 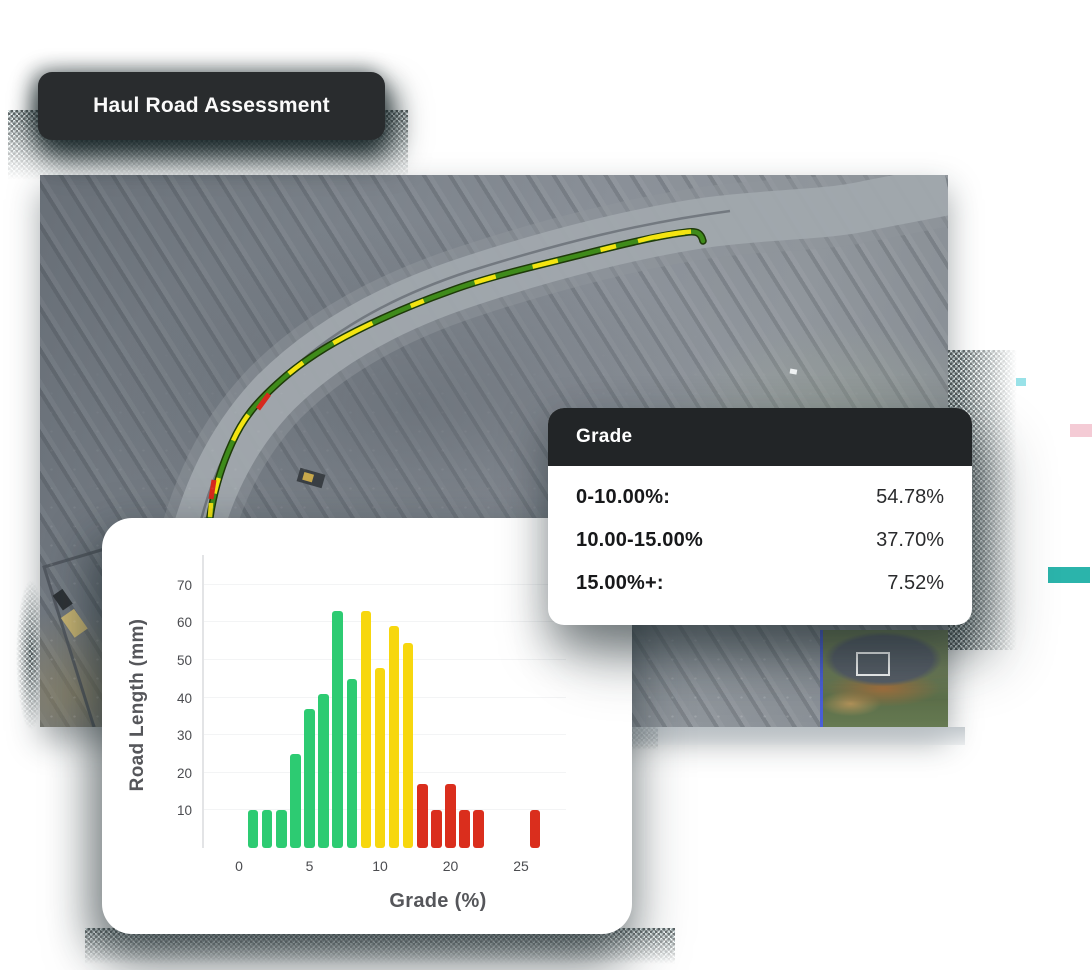 What do you see at coordinates (309, 866) in the screenshot?
I see `x-tick-label-5: 5` at bounding box center [309, 866].